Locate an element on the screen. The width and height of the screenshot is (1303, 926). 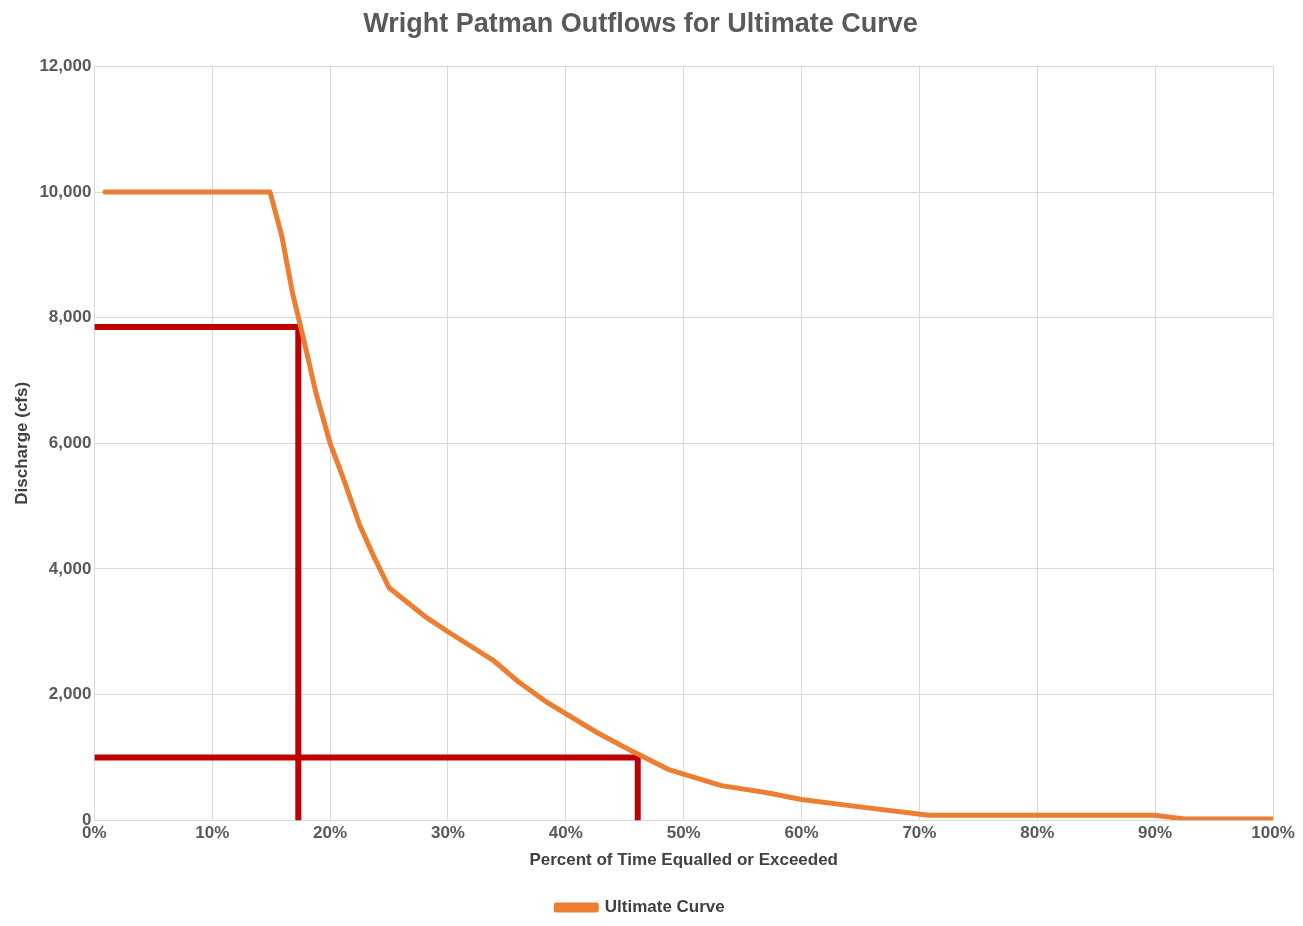
y-tick-label: 10,000 is located at coordinates (65, 191).